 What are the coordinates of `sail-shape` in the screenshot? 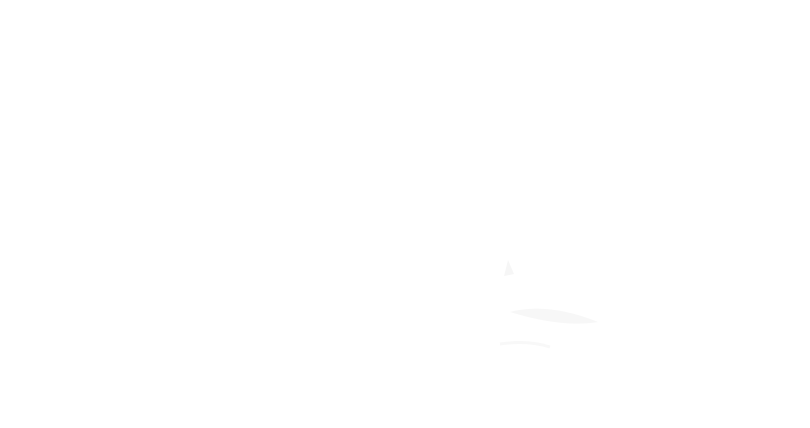 It's located at (509, 268).